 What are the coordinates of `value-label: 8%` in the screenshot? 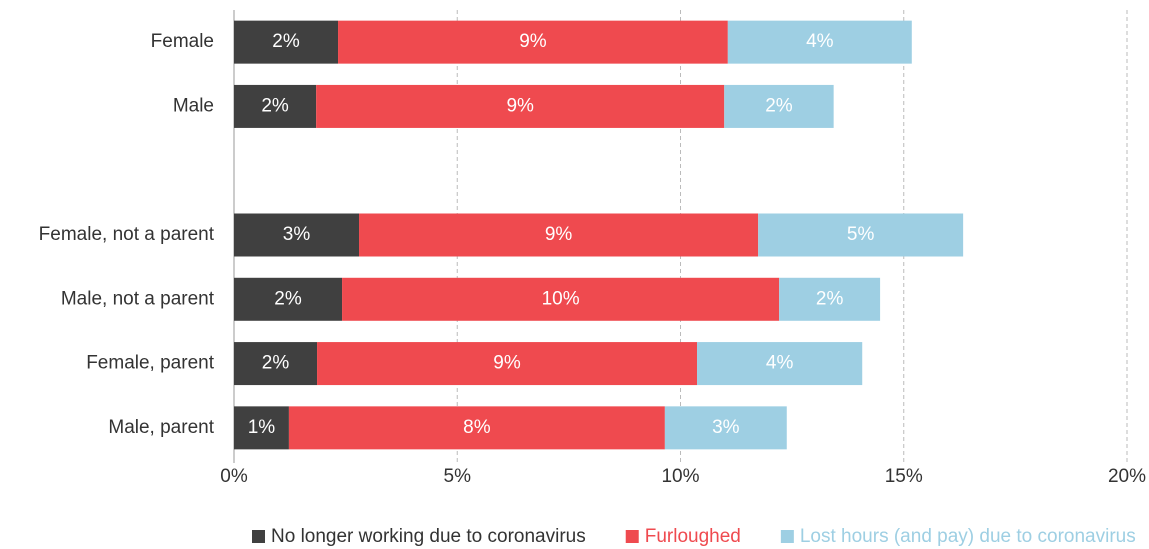 It's located at (477, 427).